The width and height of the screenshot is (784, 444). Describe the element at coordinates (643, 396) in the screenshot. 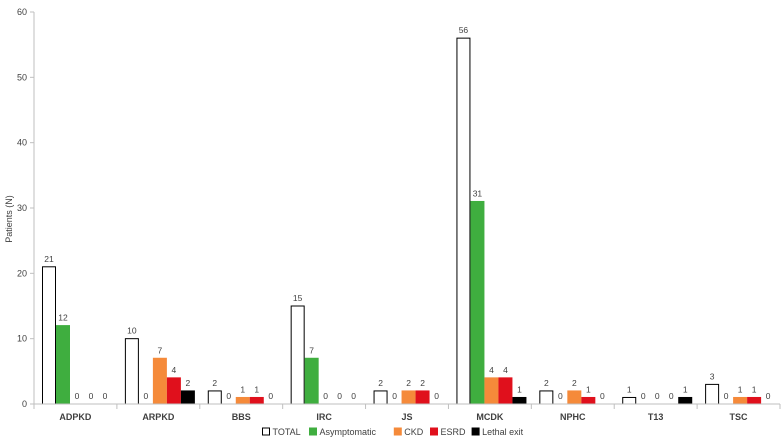

I see `data-label-t13-asymptomatic: 0` at that location.